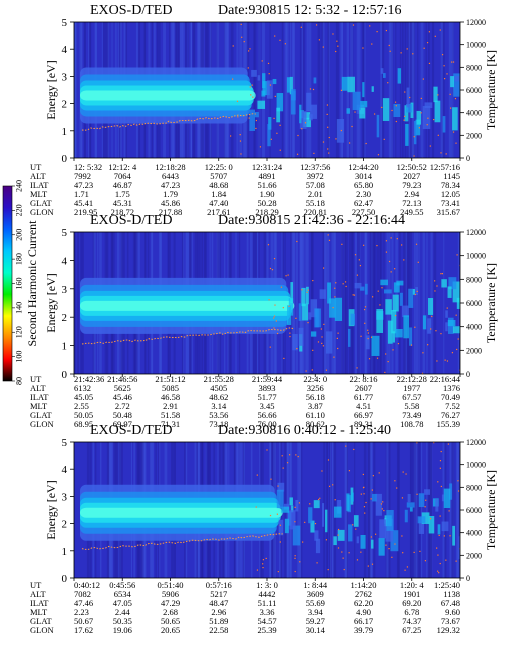  Describe the element at coordinates (32, 283) in the screenshot. I see `colorbar-label: Second Harmonic Current` at that location.